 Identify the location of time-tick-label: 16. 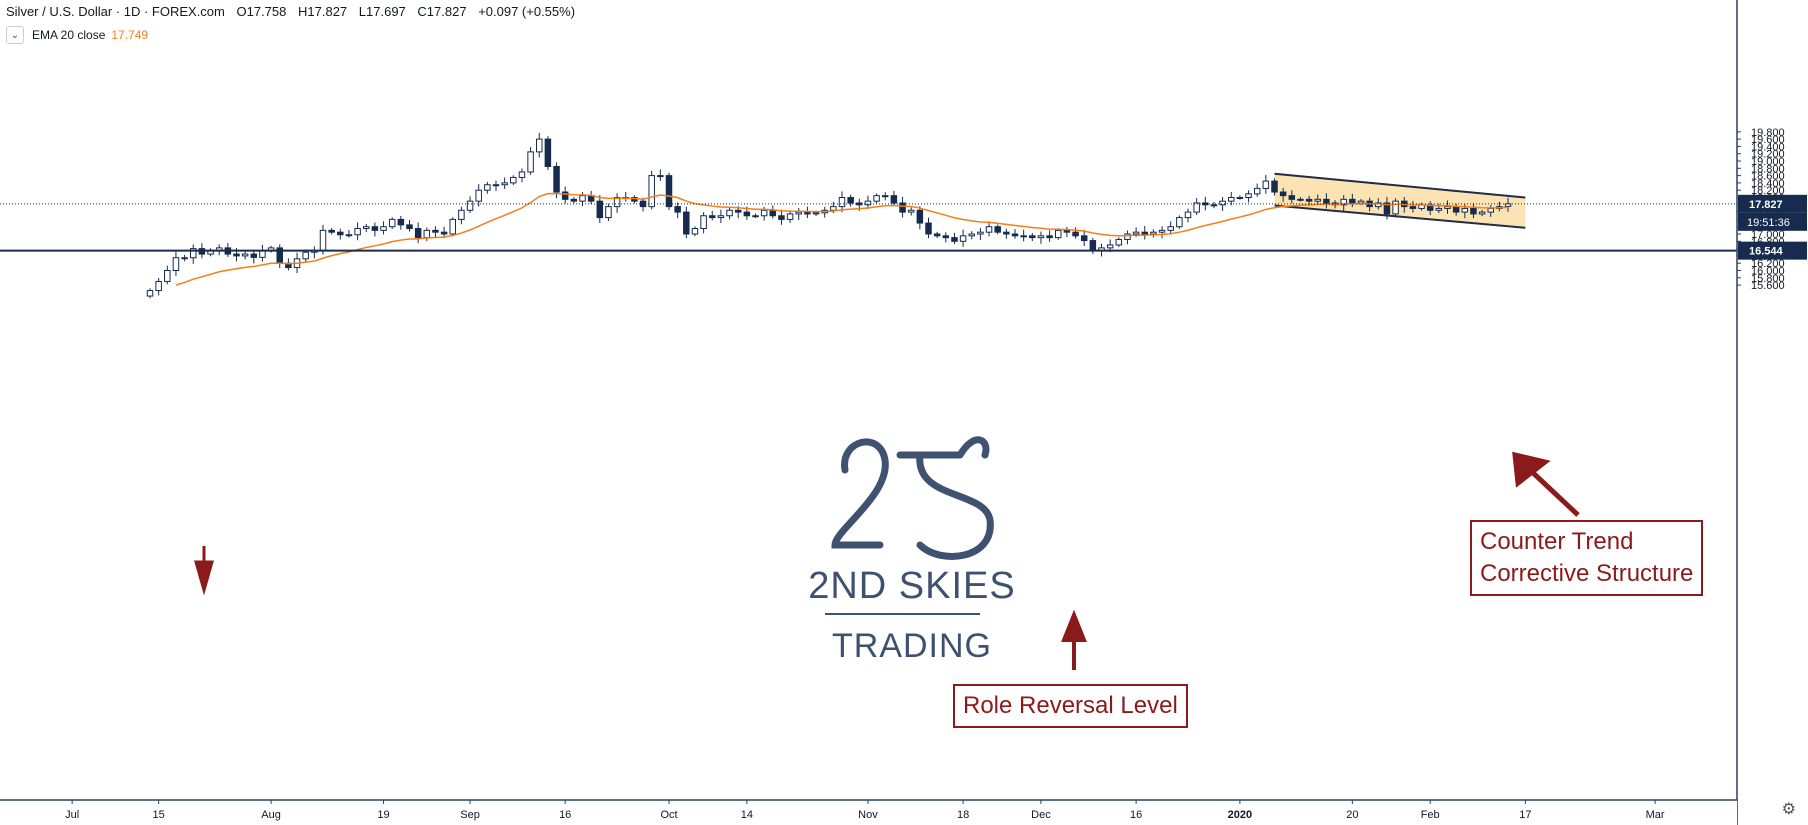
(1136, 815).